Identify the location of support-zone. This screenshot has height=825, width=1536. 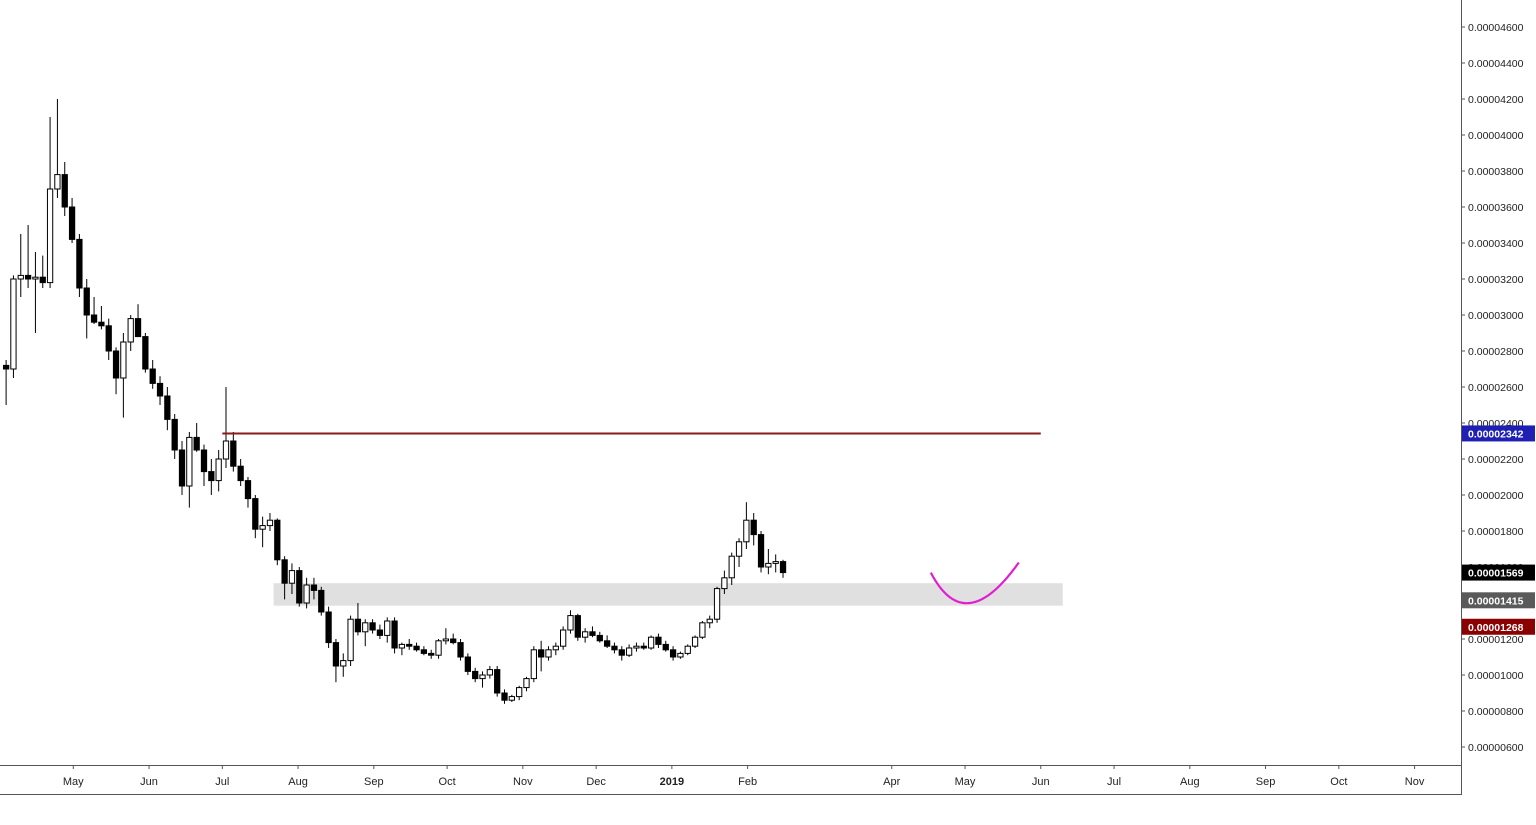
(668, 594).